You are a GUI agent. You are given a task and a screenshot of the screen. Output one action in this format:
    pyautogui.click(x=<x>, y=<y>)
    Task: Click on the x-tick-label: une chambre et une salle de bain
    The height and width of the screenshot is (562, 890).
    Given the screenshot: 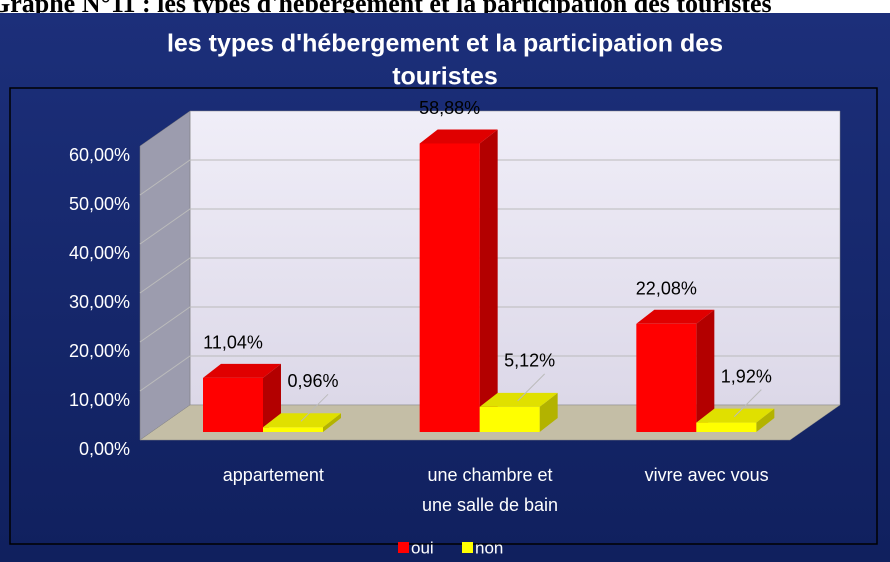 What is the action you would take?
    pyautogui.click(x=490, y=490)
    